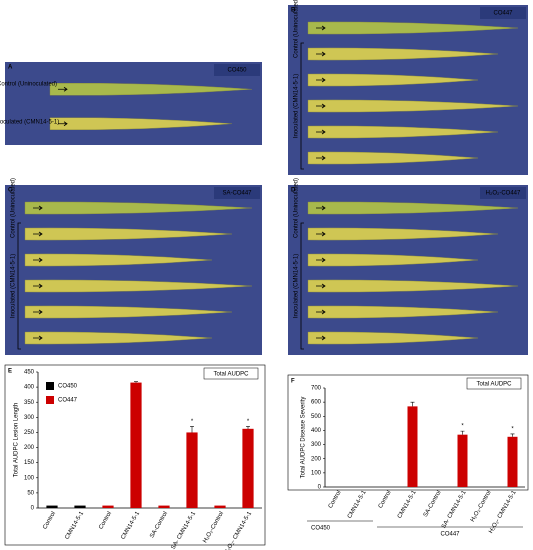 Image resolution: width=533 pixels, height=550 pixels. What do you see at coordinates (316, 417) in the screenshot?
I see `y-tick-label: 500` at bounding box center [316, 417].